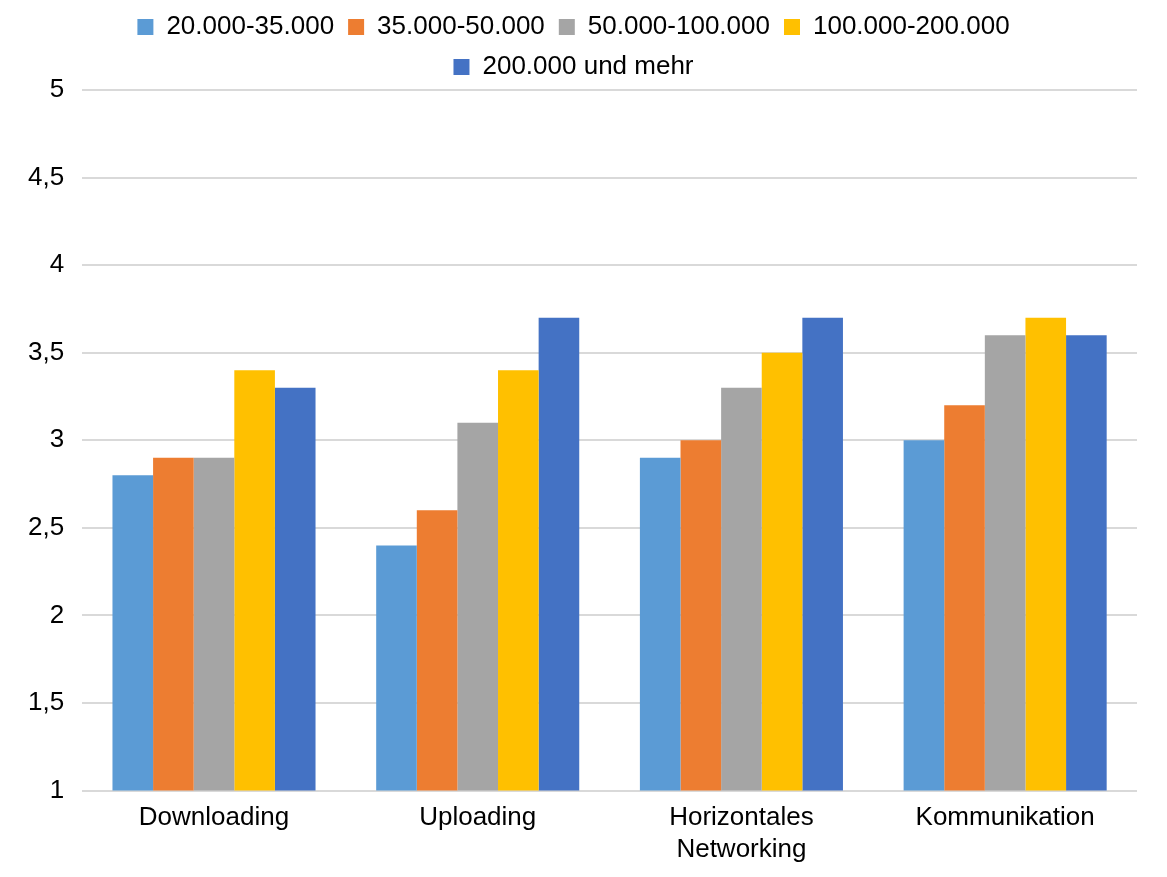 The image size is (1167, 877). I want to click on legend-label: 35.000-50.000, so click(461, 25).